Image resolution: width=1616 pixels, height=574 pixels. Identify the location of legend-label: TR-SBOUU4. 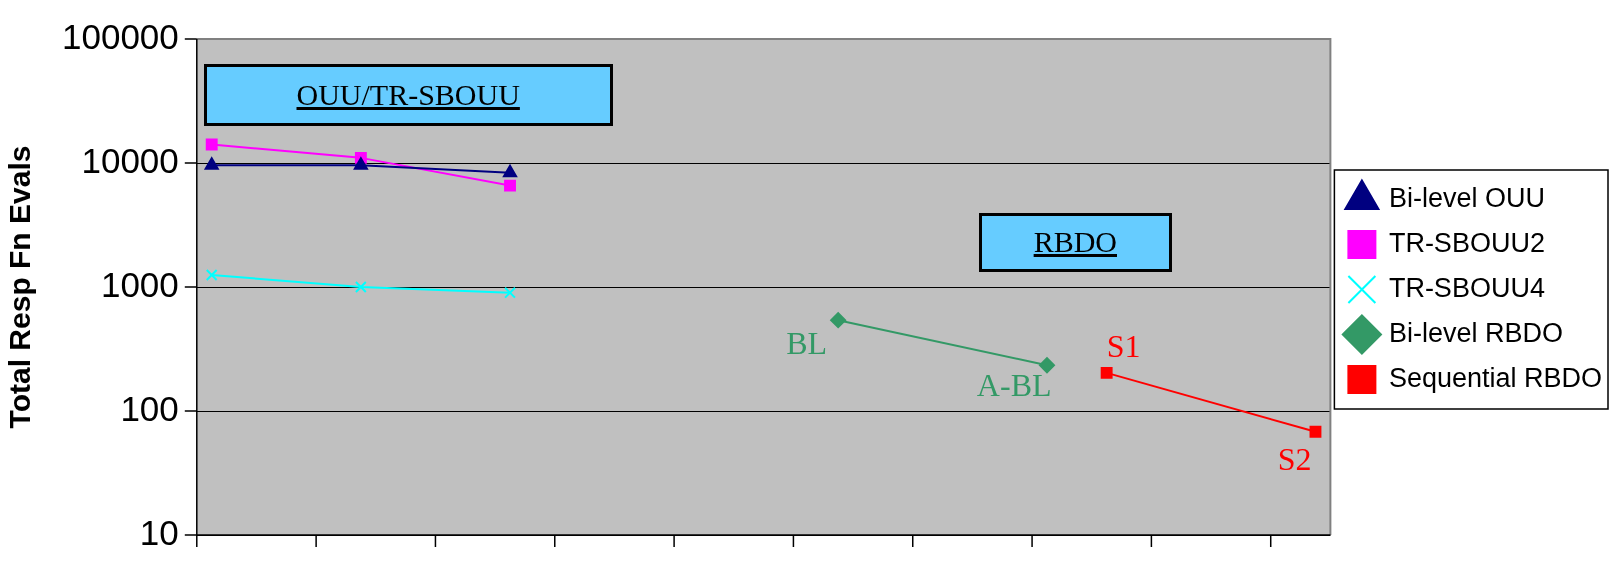
(1466, 287).